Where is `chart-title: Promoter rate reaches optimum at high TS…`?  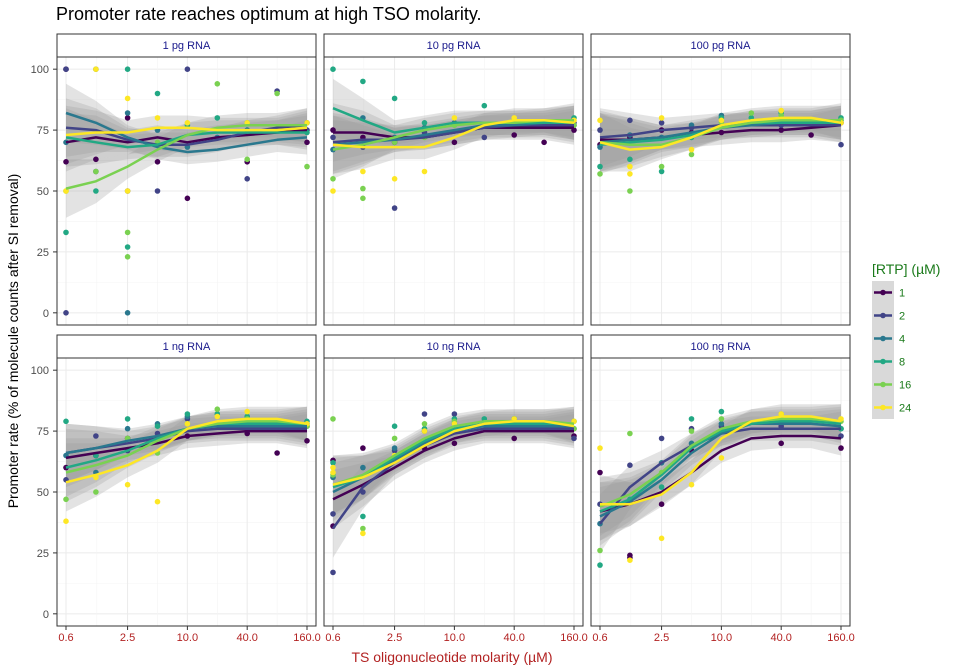 chart-title: Promoter rate reaches optimum at high TS… is located at coordinates (269, 14).